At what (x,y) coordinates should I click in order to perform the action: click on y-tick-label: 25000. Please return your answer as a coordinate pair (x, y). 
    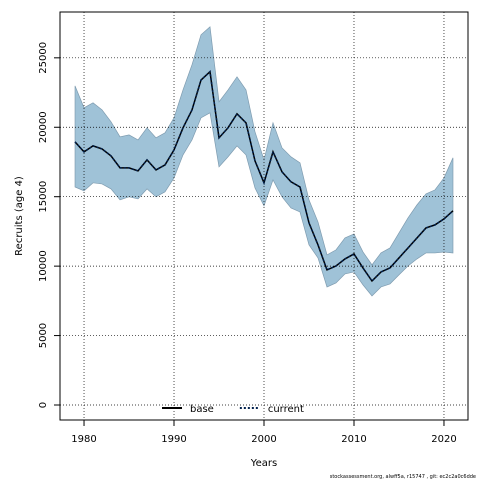
    Looking at the image, I should click on (43, 58).